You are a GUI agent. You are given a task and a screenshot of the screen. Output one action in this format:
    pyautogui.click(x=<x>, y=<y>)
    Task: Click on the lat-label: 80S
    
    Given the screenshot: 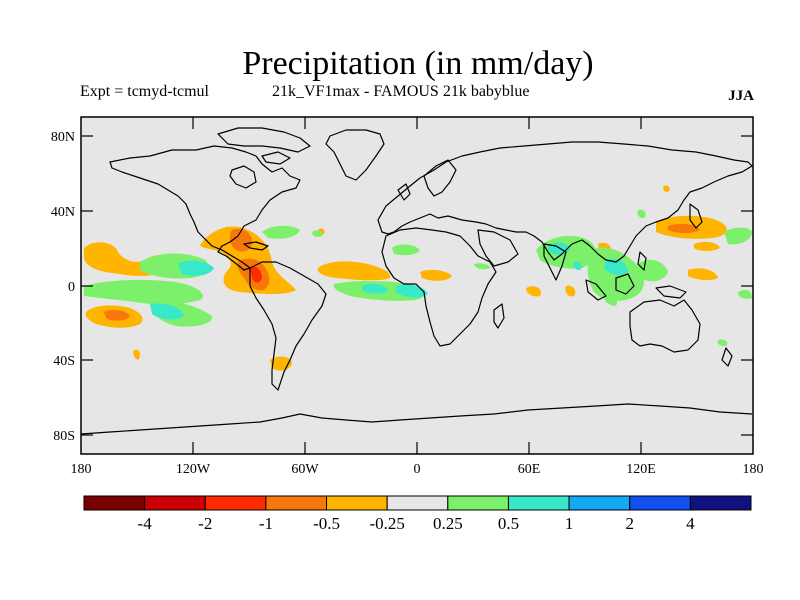 What is the action you would take?
    pyautogui.click(x=64, y=436)
    